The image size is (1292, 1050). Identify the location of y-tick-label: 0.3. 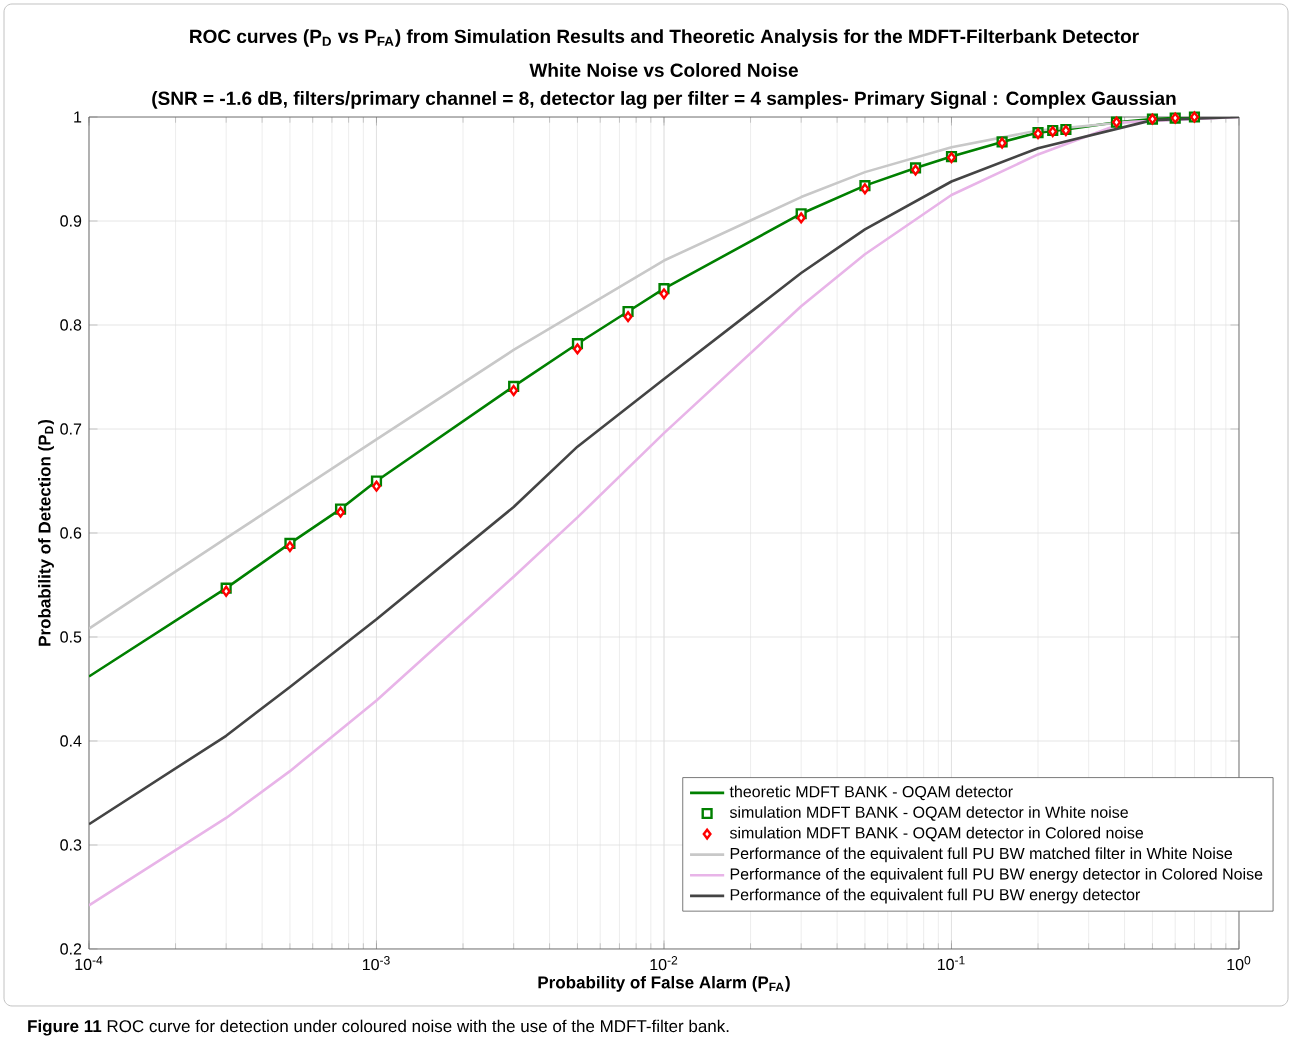
(71, 845).